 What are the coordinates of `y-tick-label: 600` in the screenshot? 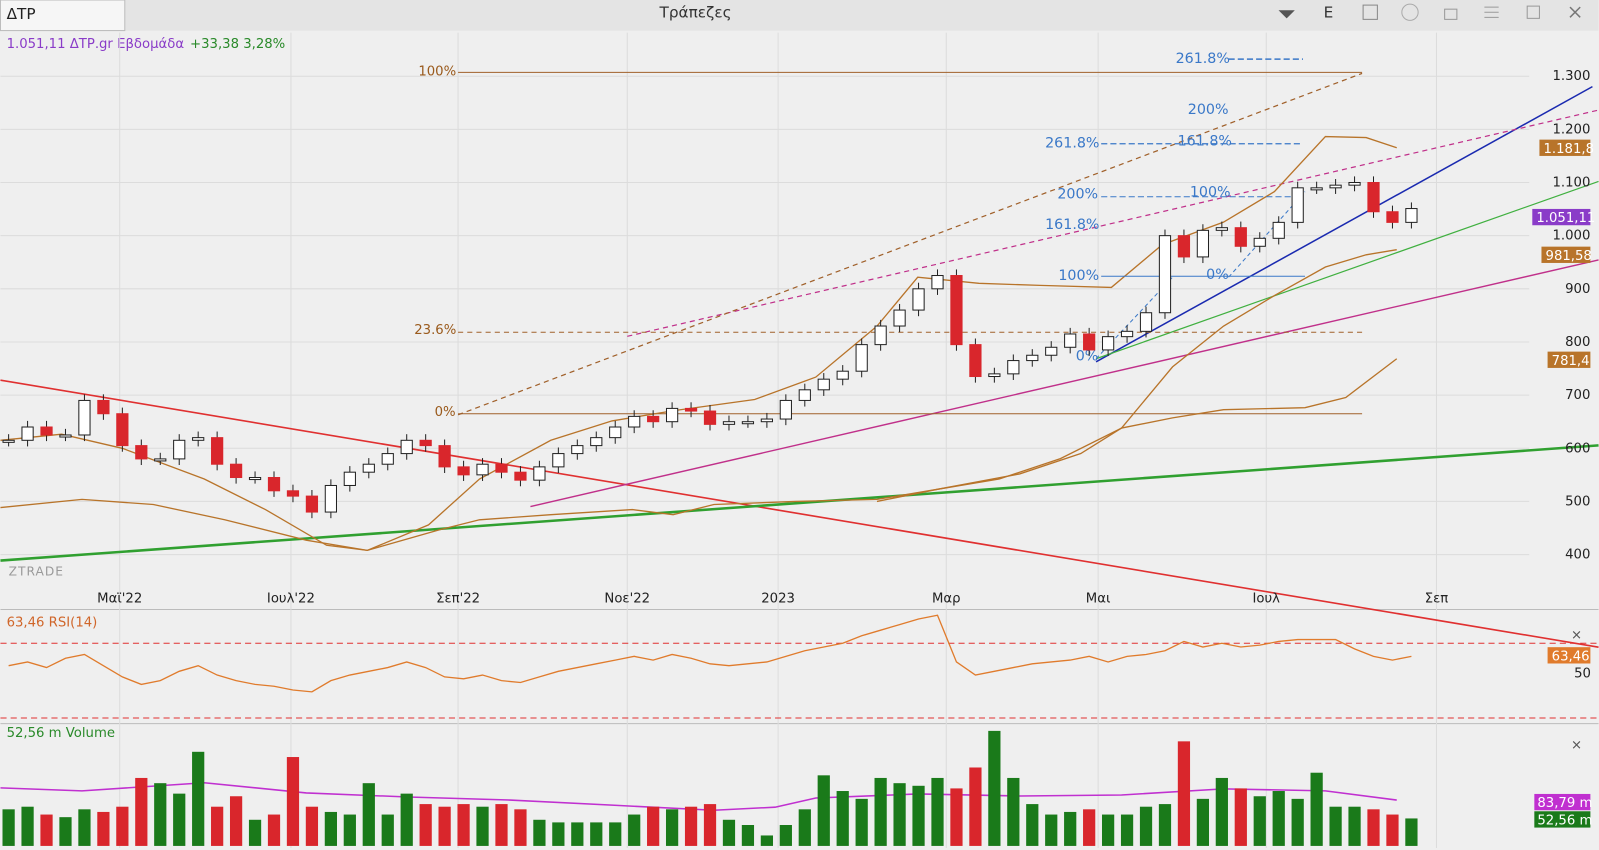 It's located at (1577, 448).